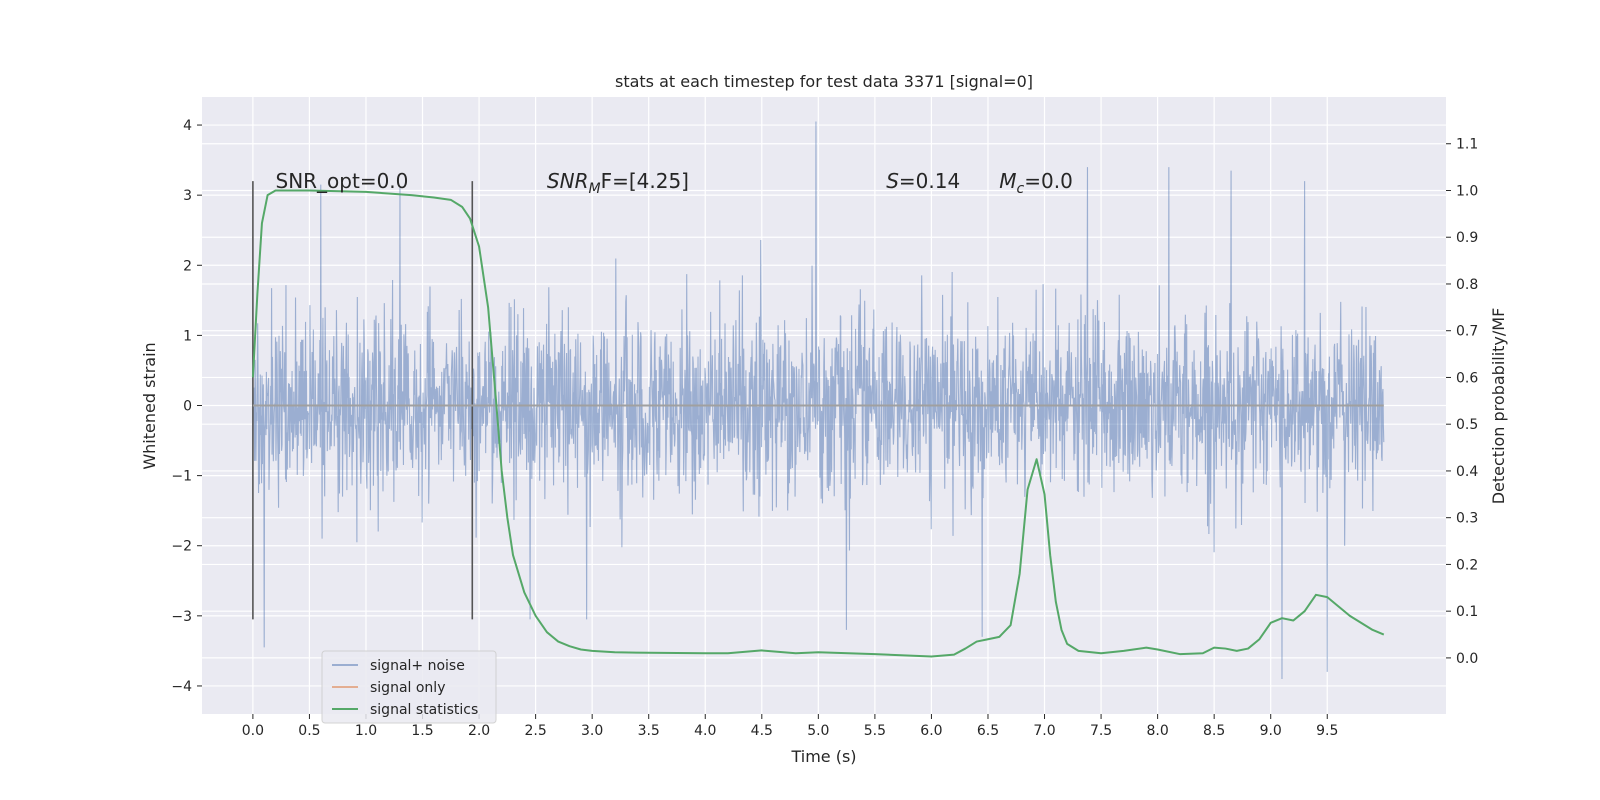 The height and width of the screenshot is (800, 1600). I want to click on x-tick-label: 5.0, so click(818, 731).